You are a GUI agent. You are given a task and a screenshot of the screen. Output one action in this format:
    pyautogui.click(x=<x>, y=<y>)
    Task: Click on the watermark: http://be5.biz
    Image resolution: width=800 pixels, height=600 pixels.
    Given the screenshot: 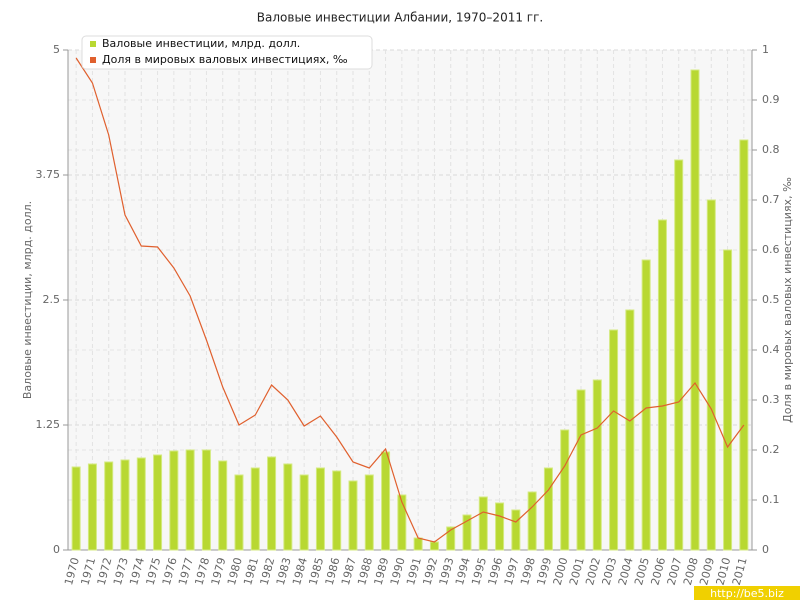 What is the action you would take?
    pyautogui.click(x=747, y=593)
    